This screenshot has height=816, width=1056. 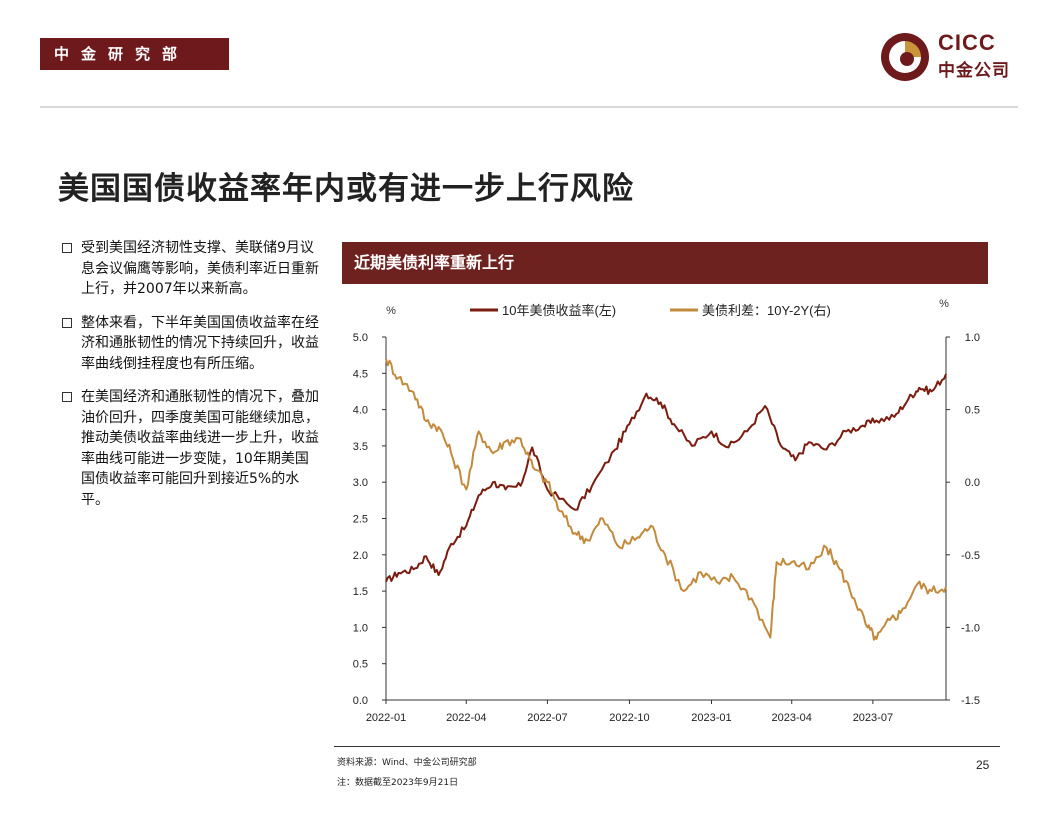 I want to click on chart-title-banner: 近期美债利率重新上行, so click(x=665, y=263).